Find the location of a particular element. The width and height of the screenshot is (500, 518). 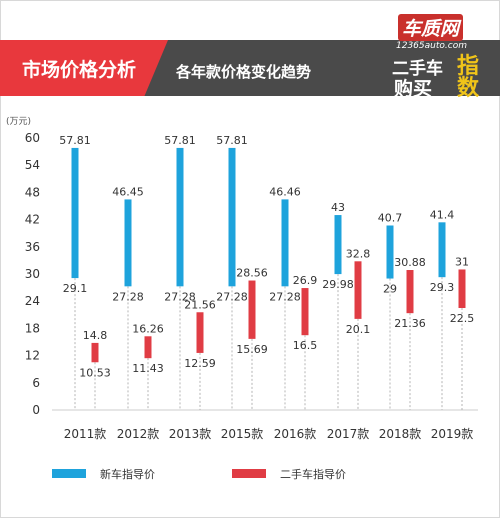

y-tick-label-4: 24 is located at coordinates (32, 301).